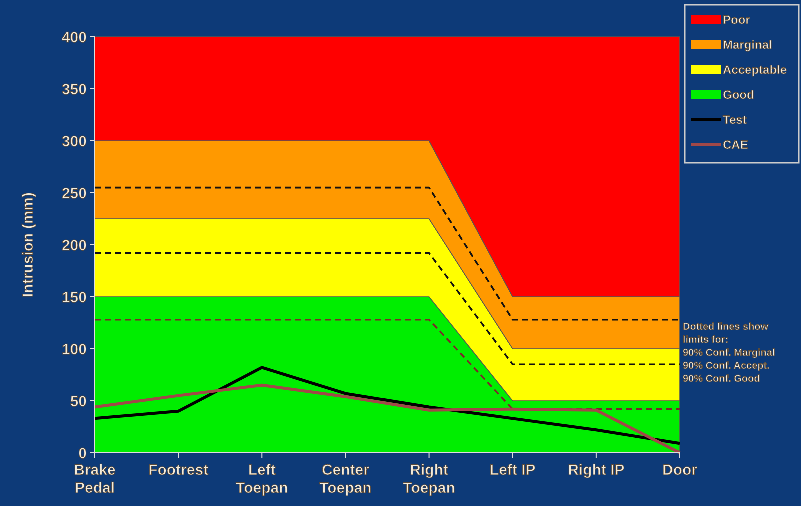  I want to click on y-tick-label: 0, so click(82, 453).